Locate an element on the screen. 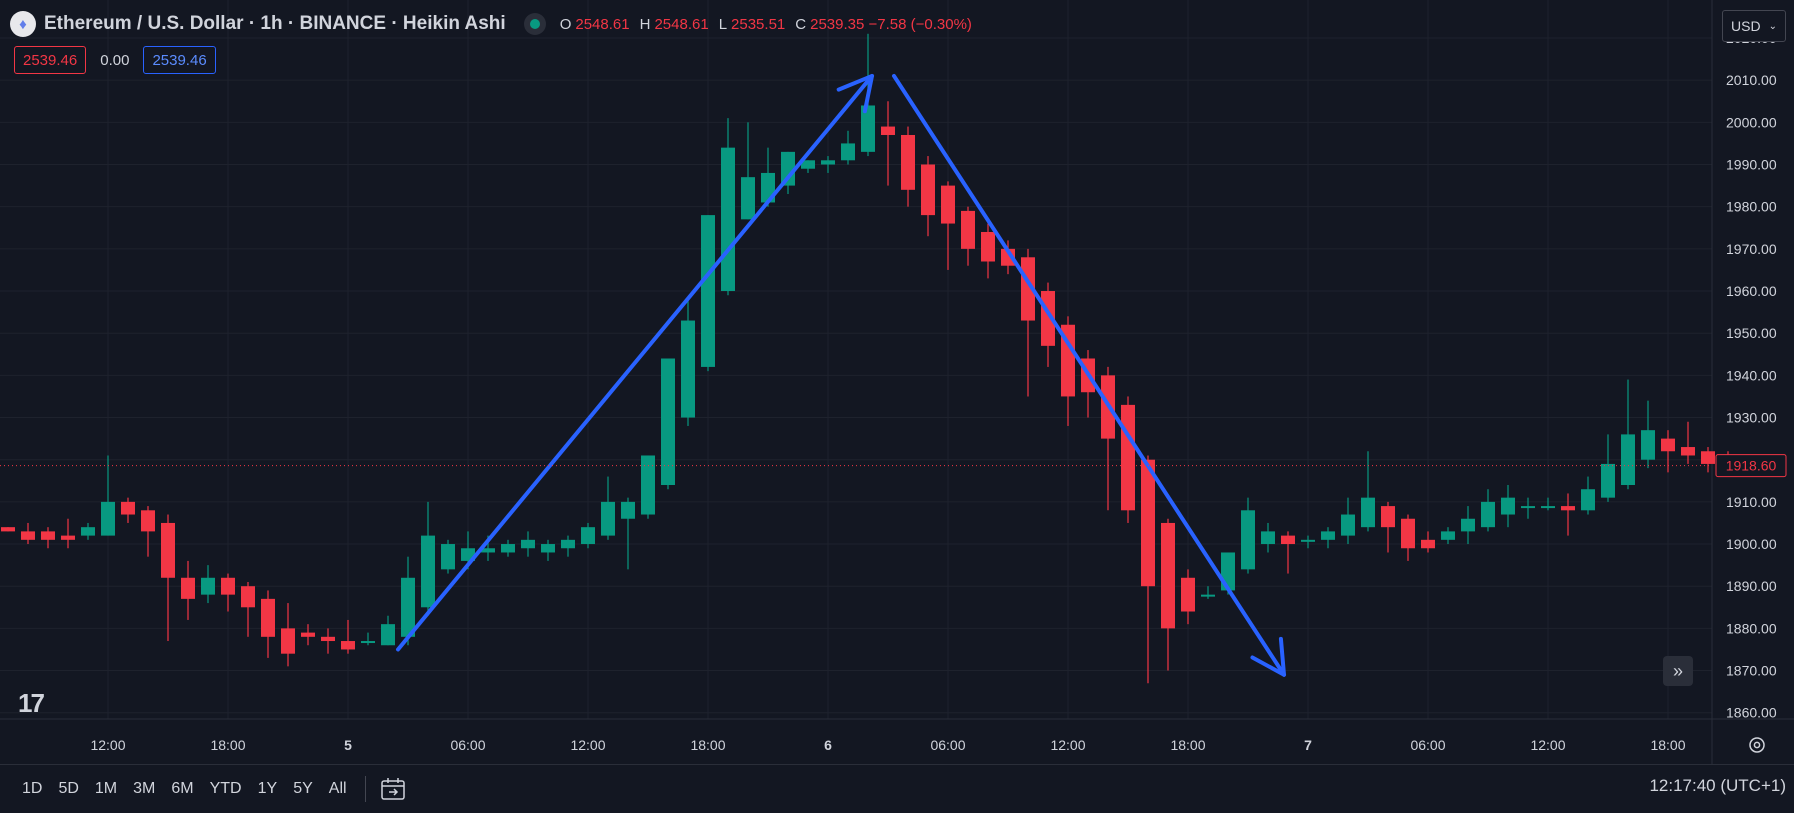  y-tick-label: 1870.00 is located at coordinates (1751, 671).